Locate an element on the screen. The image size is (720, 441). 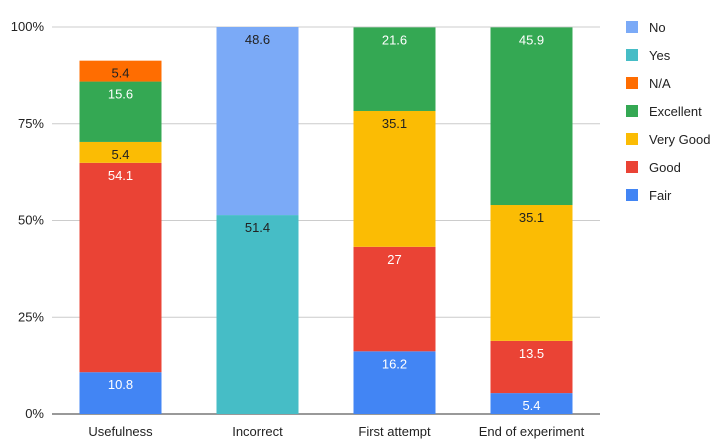
legend-item: Fair is located at coordinates (649, 195).